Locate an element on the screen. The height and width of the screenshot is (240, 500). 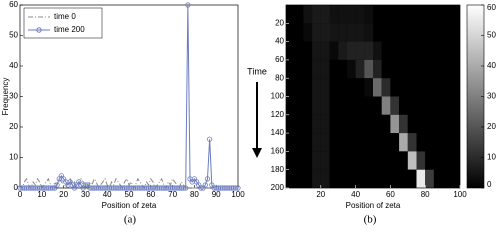
colorbar-tick-label: 20 is located at coordinates (491, 126).